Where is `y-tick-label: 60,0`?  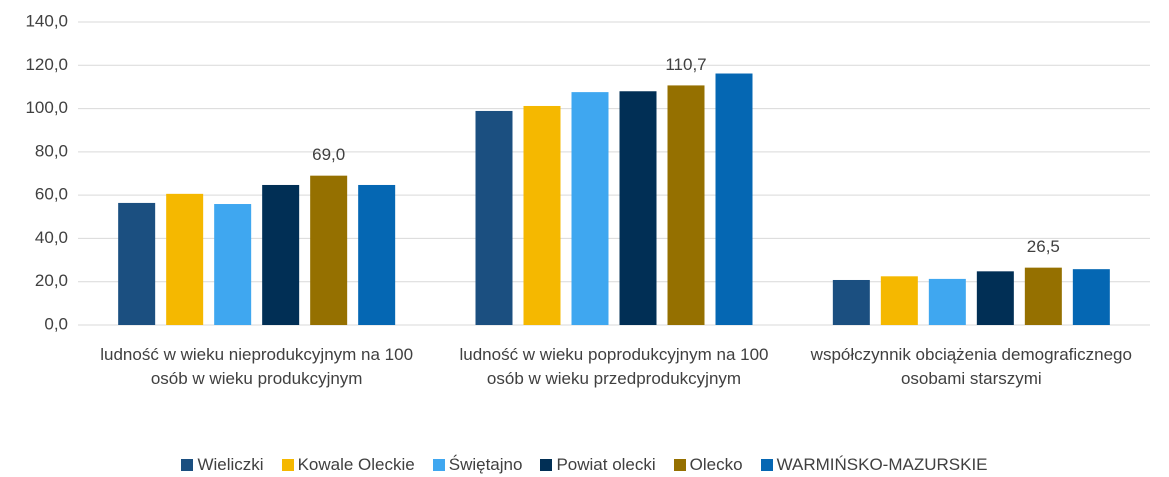 y-tick-label: 60,0 is located at coordinates (51, 194).